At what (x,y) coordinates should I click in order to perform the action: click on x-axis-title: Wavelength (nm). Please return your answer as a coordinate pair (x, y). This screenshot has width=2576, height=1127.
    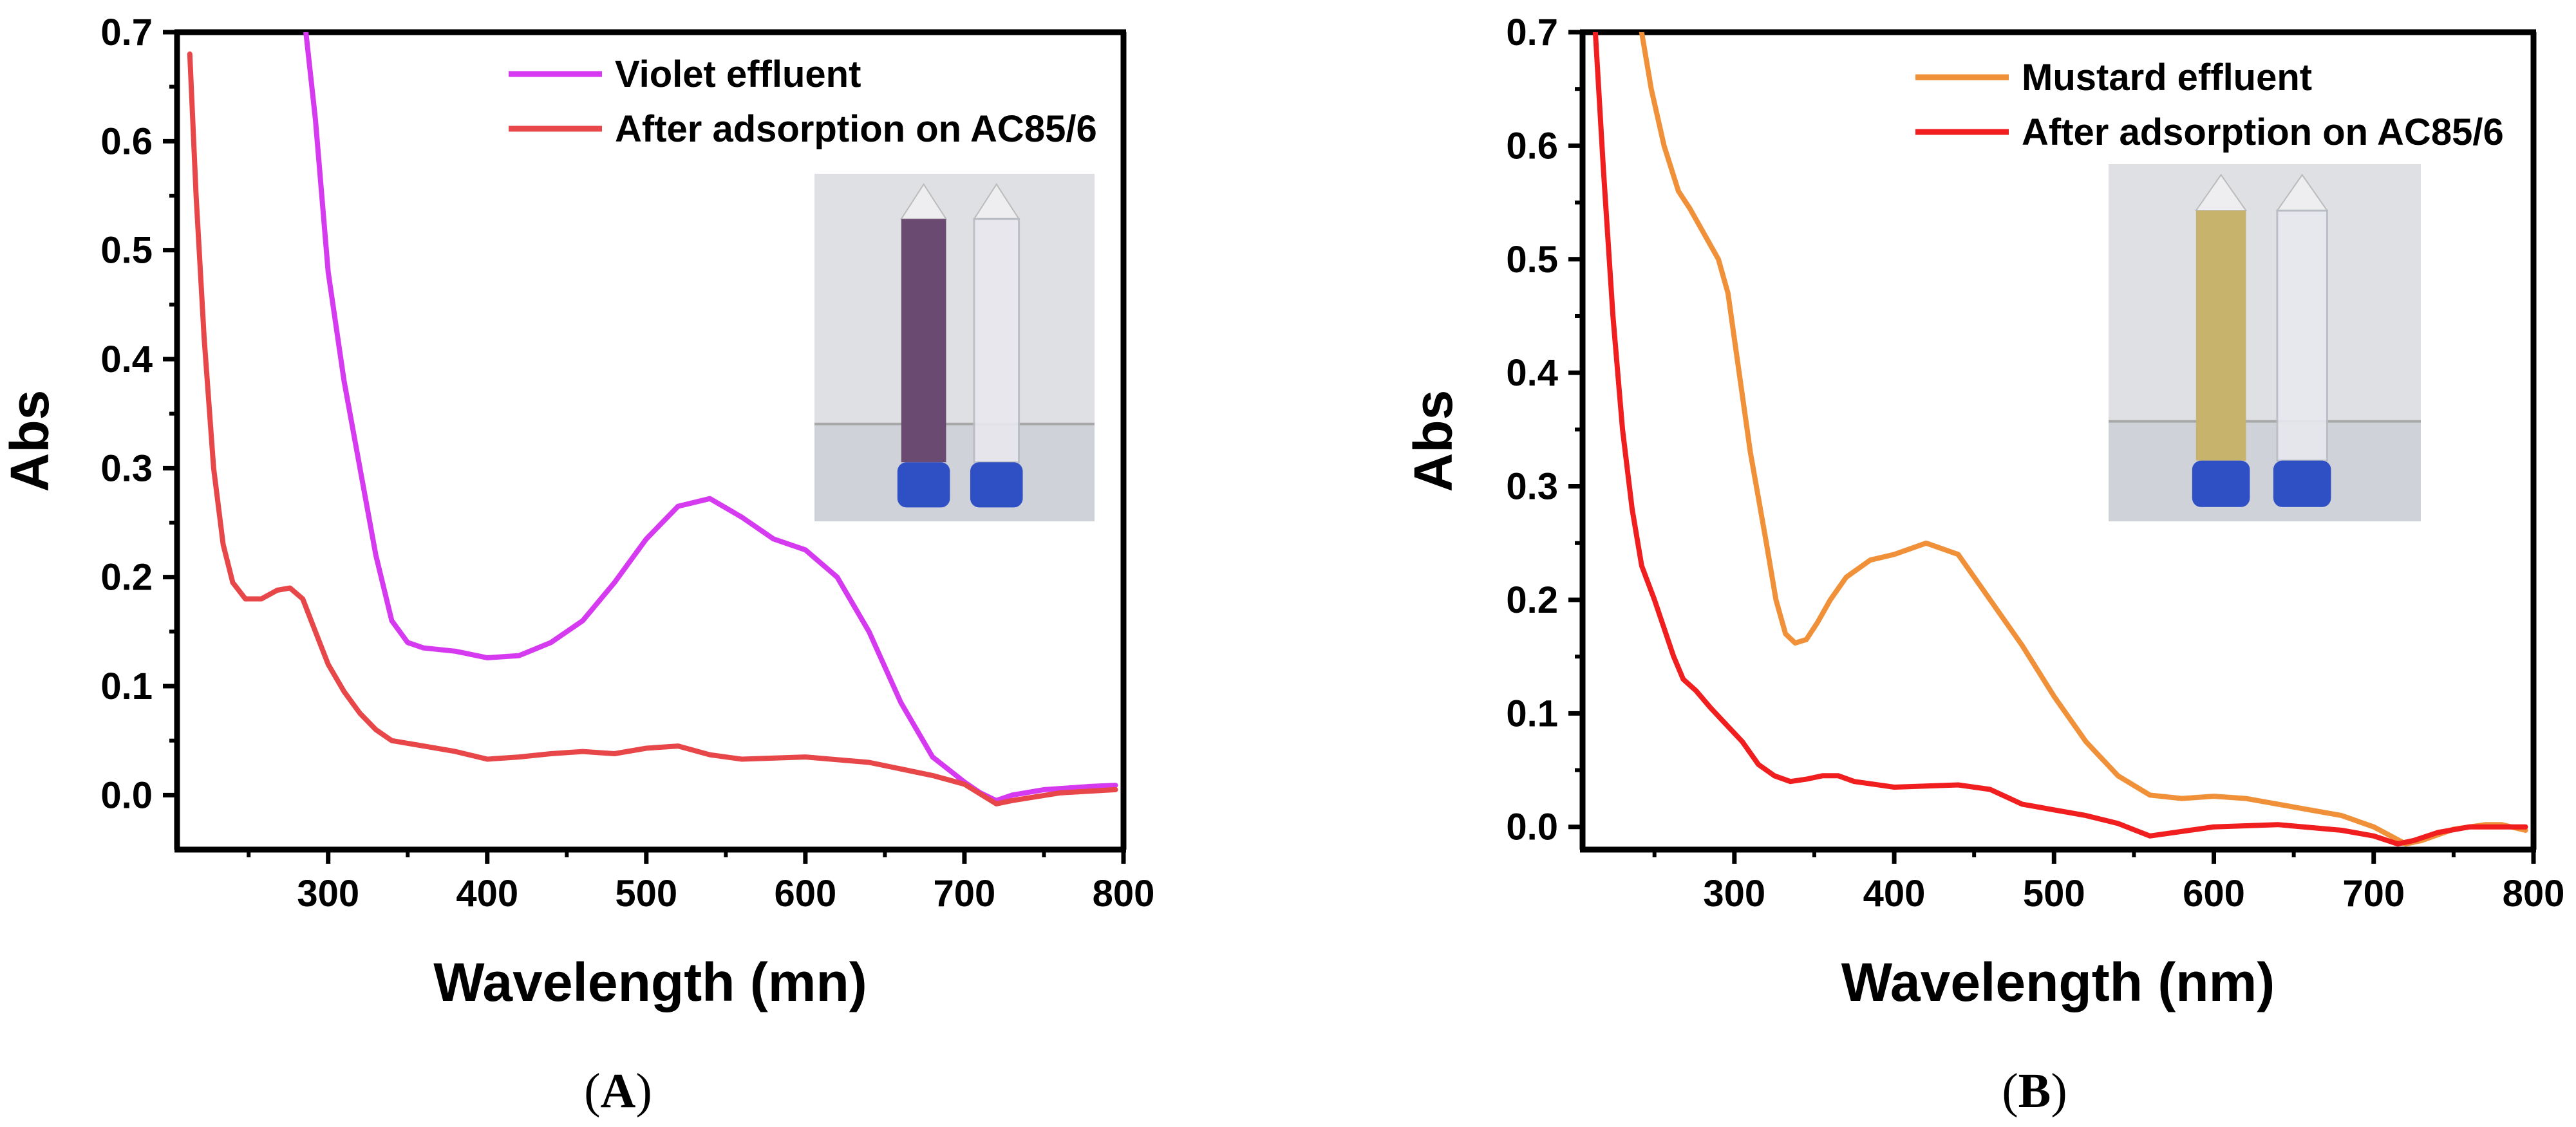
    Looking at the image, I should click on (2058, 982).